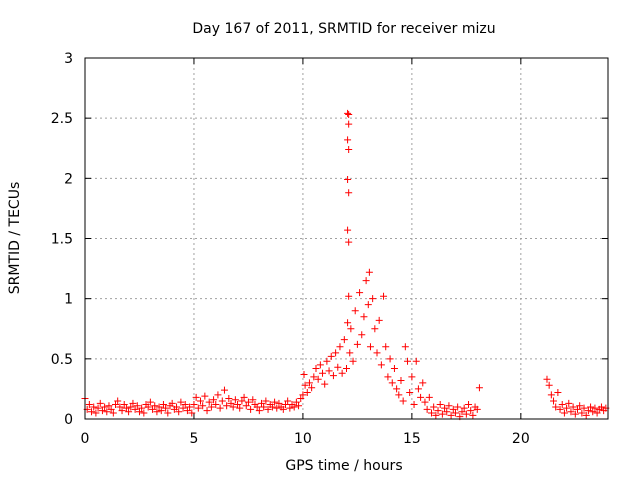 The image size is (640, 480). What do you see at coordinates (68, 420) in the screenshot?
I see `y-tick-label: 0` at bounding box center [68, 420].